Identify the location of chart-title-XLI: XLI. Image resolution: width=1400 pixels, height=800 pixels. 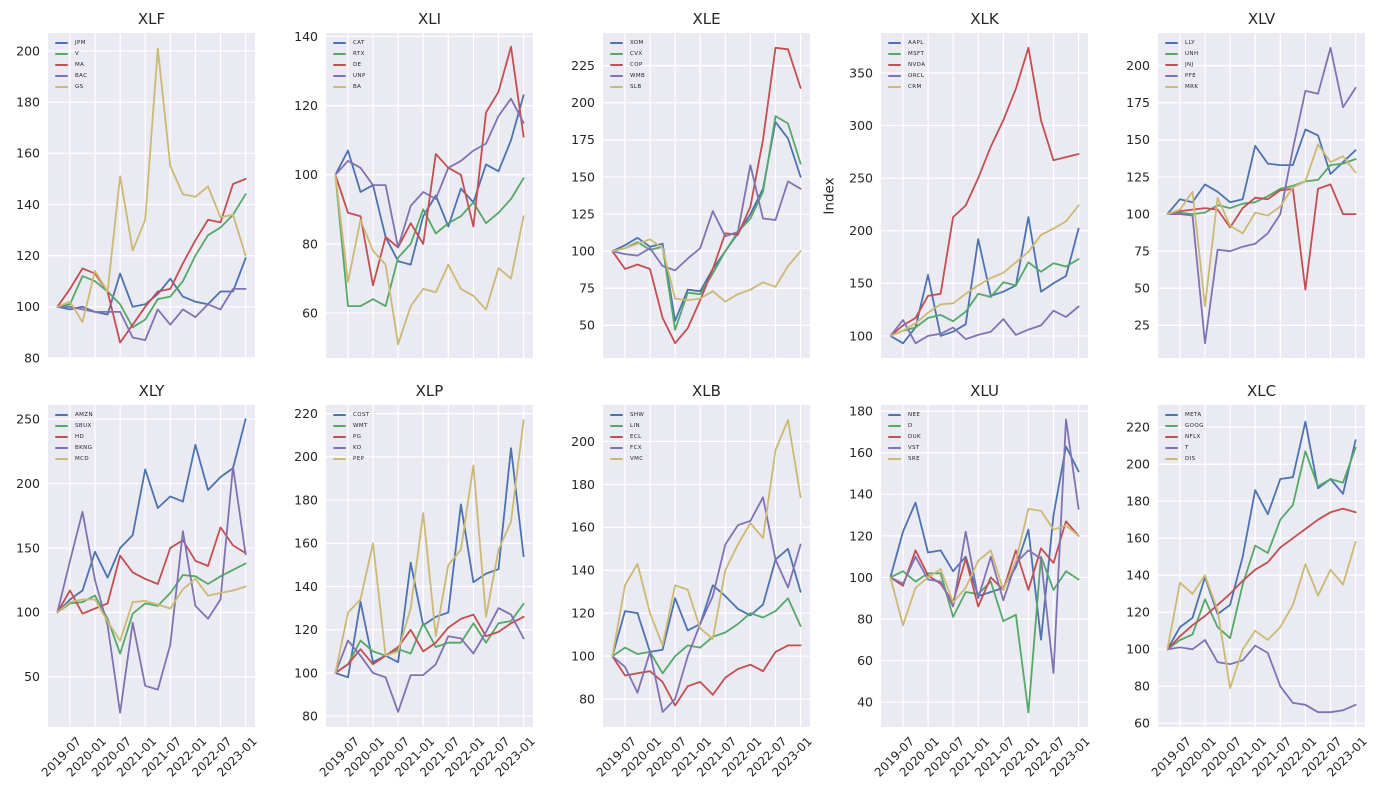
(429, 19).